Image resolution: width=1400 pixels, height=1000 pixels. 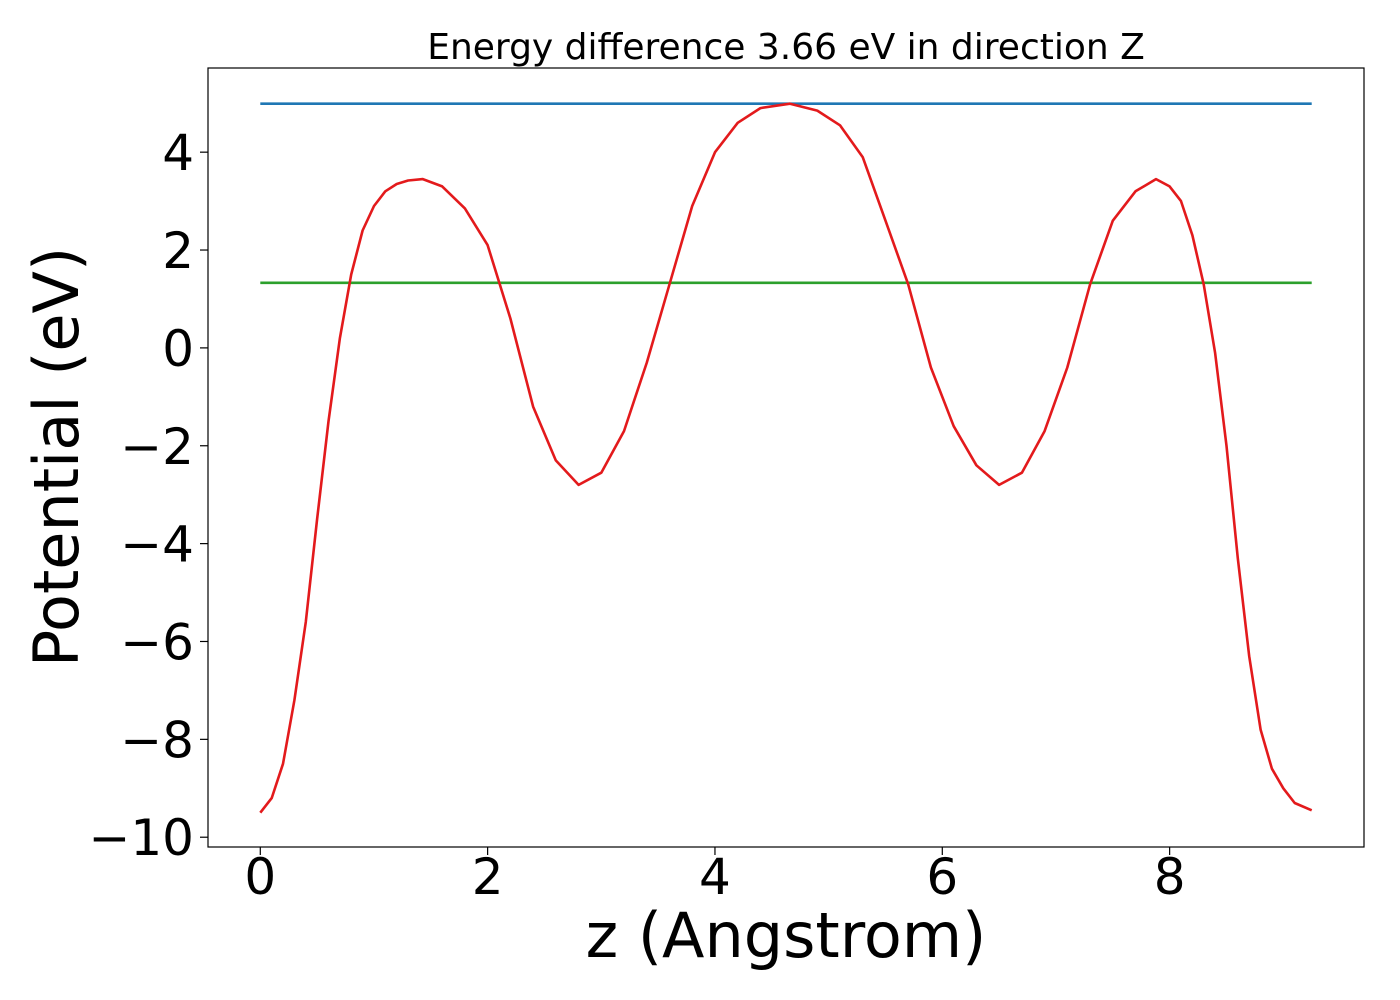 I want to click on x-tick-label: 8, so click(x=1170, y=877).